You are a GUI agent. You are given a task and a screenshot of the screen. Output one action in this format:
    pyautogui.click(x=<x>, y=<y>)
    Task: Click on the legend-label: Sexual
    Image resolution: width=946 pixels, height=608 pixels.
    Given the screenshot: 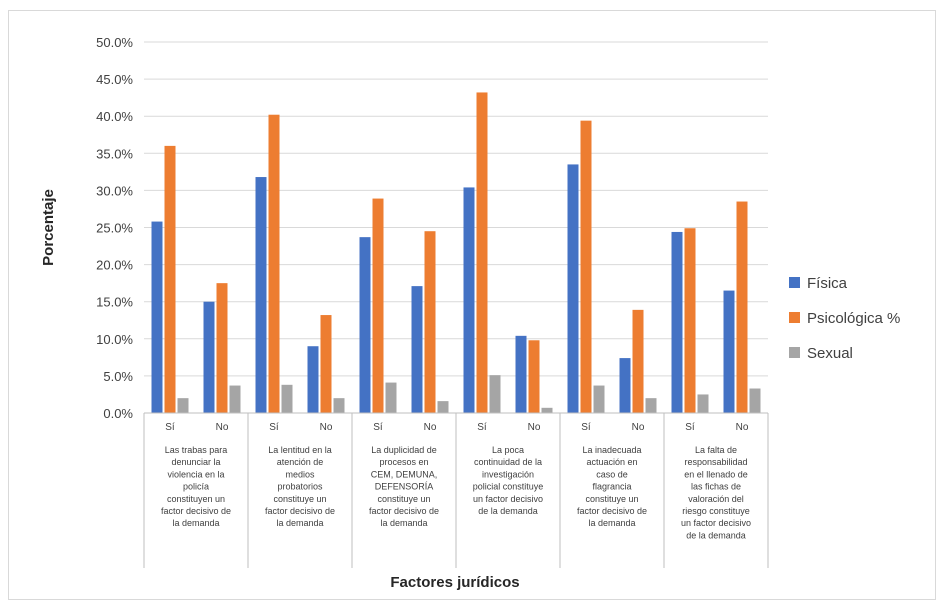 What is the action you would take?
    pyautogui.click(x=830, y=353)
    